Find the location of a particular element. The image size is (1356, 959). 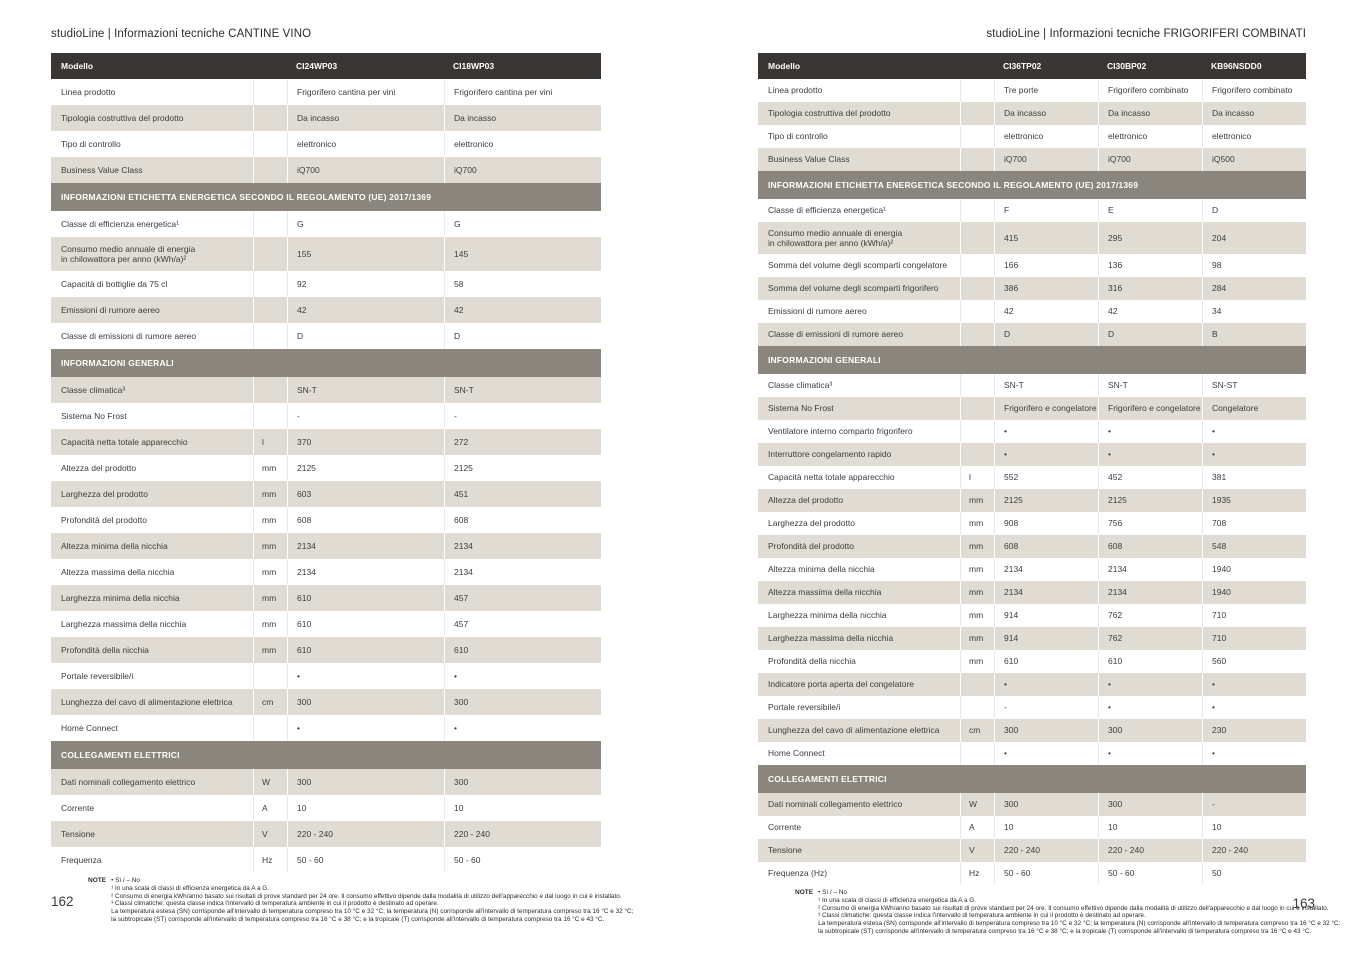

row-value: 145 is located at coordinates (522, 254).